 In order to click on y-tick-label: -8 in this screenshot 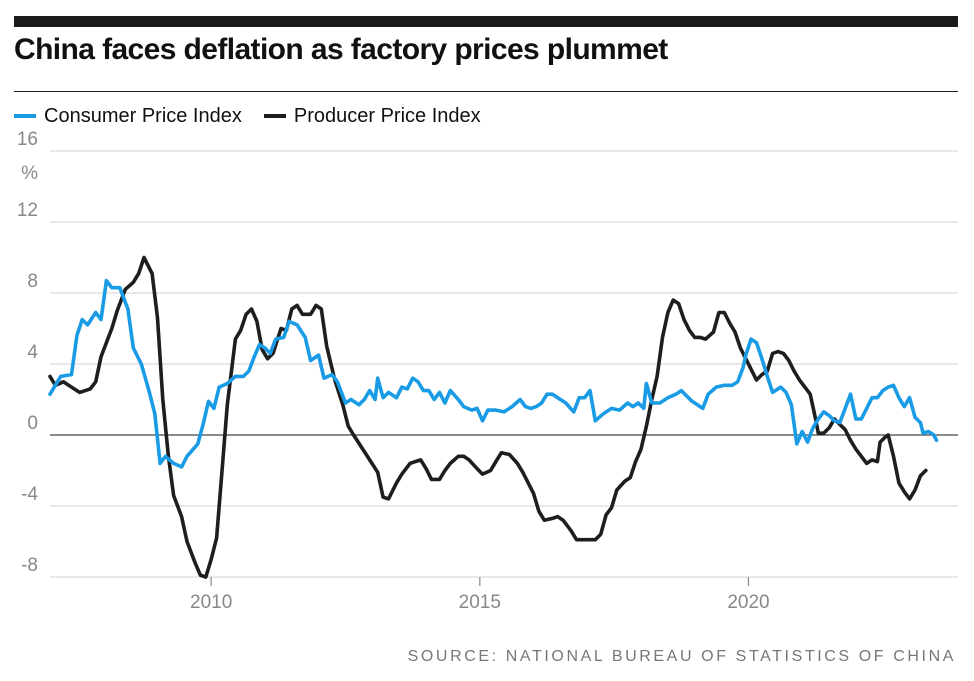, I will do `click(29, 565)`.